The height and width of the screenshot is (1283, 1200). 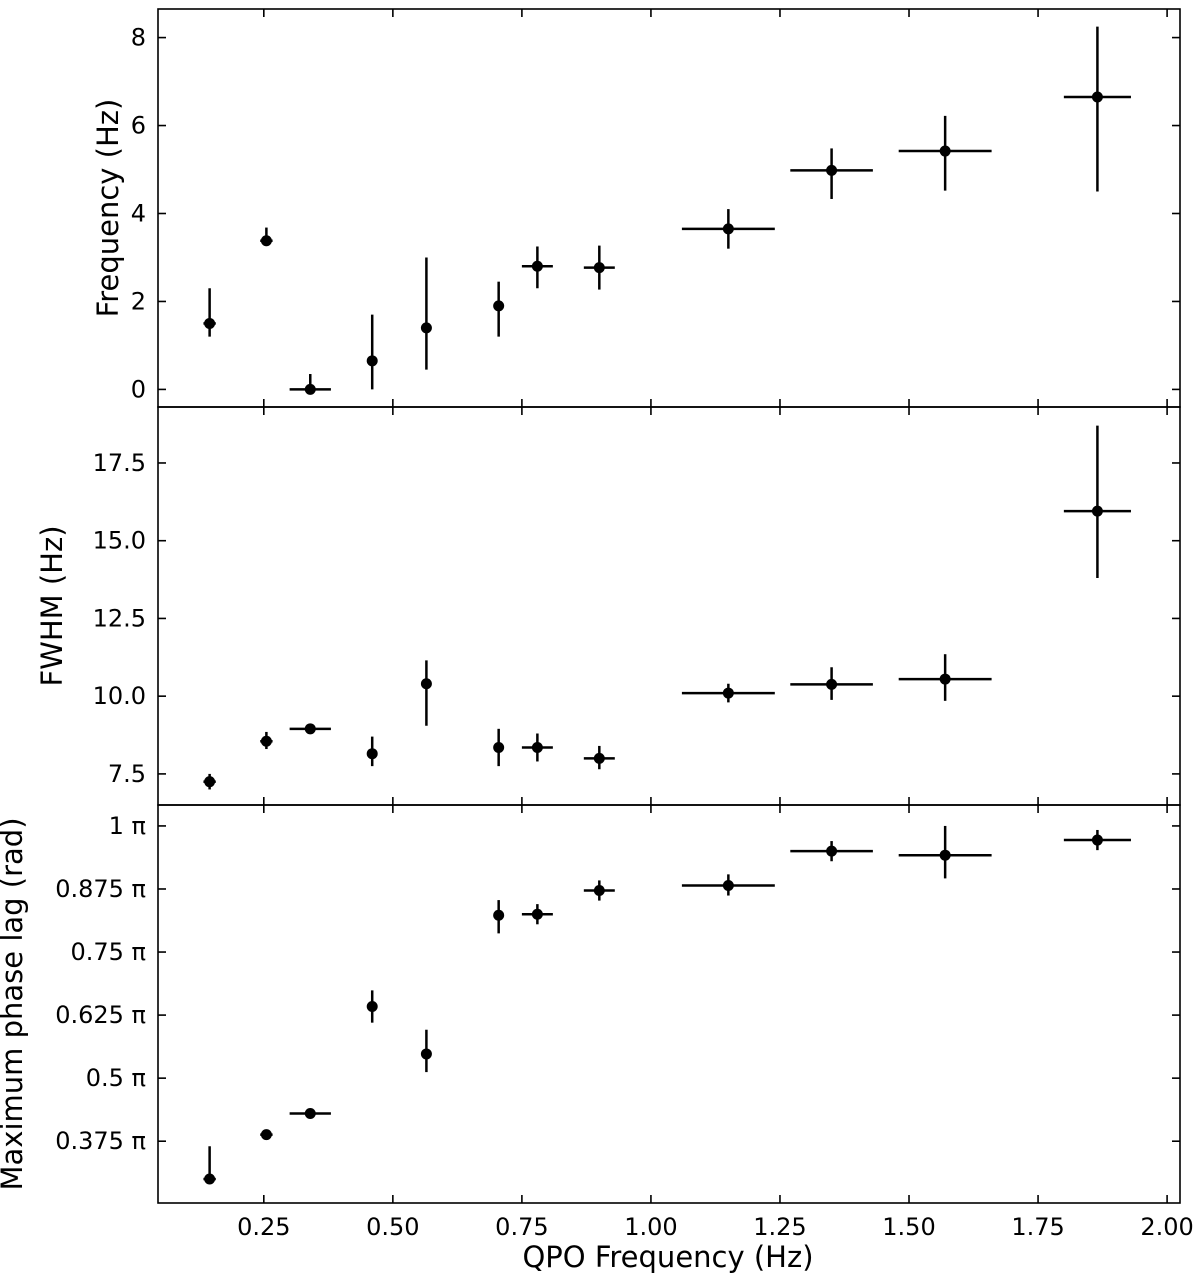 I want to click on x-tick-label: 0.50, so click(x=392, y=1227).